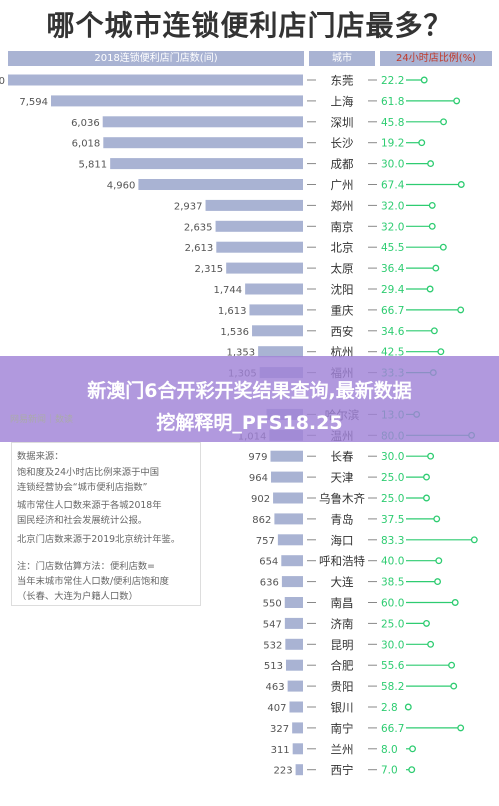 The height and width of the screenshot is (806, 499). Describe the element at coordinates (234, 332) in the screenshot. I see `value-label: 1,536` at that location.